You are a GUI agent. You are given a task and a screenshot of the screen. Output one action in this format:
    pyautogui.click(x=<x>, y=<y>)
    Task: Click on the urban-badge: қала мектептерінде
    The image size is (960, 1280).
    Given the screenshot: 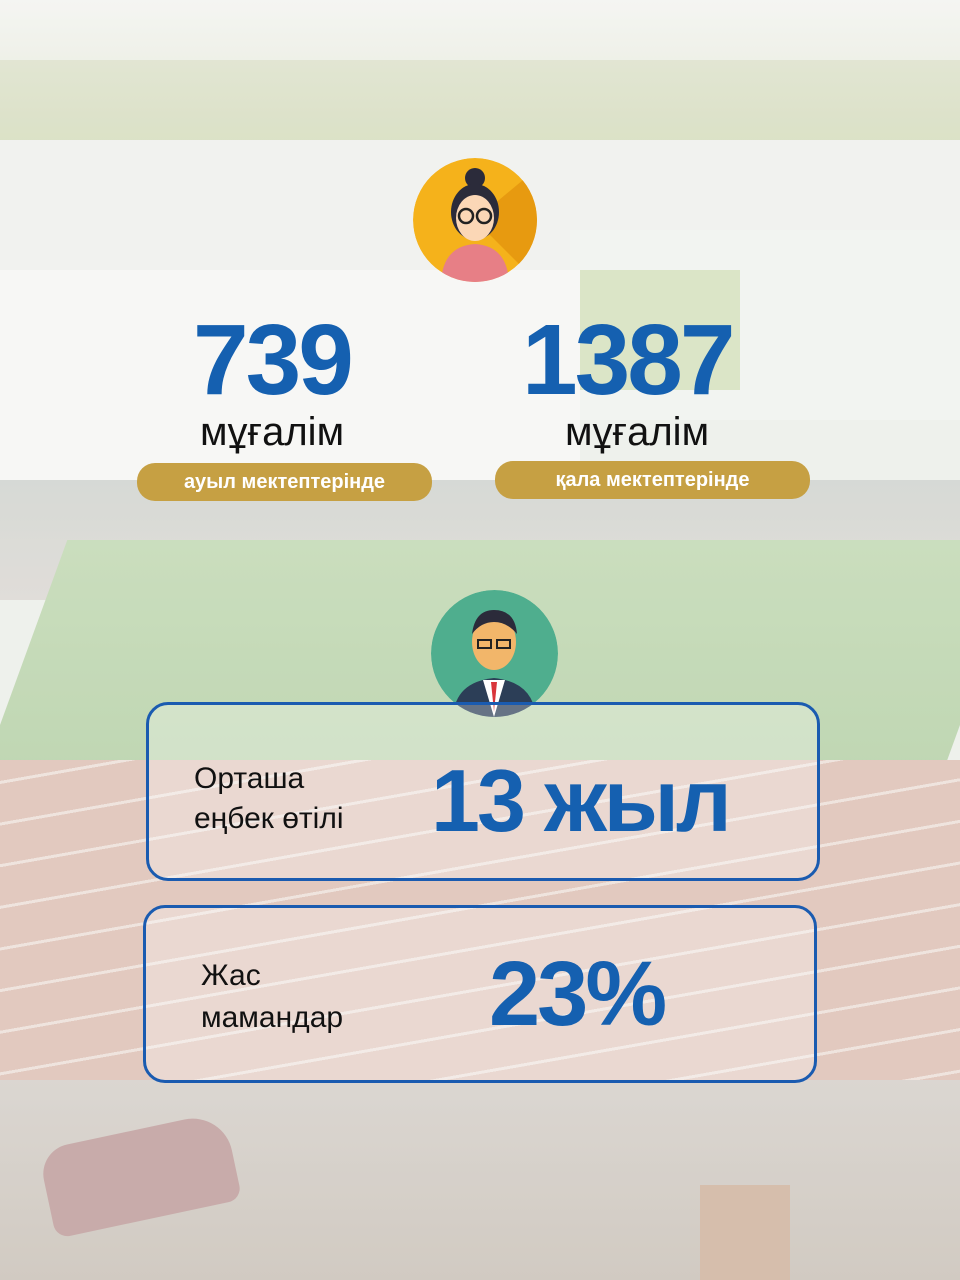 What is the action you would take?
    pyautogui.click(x=652, y=480)
    